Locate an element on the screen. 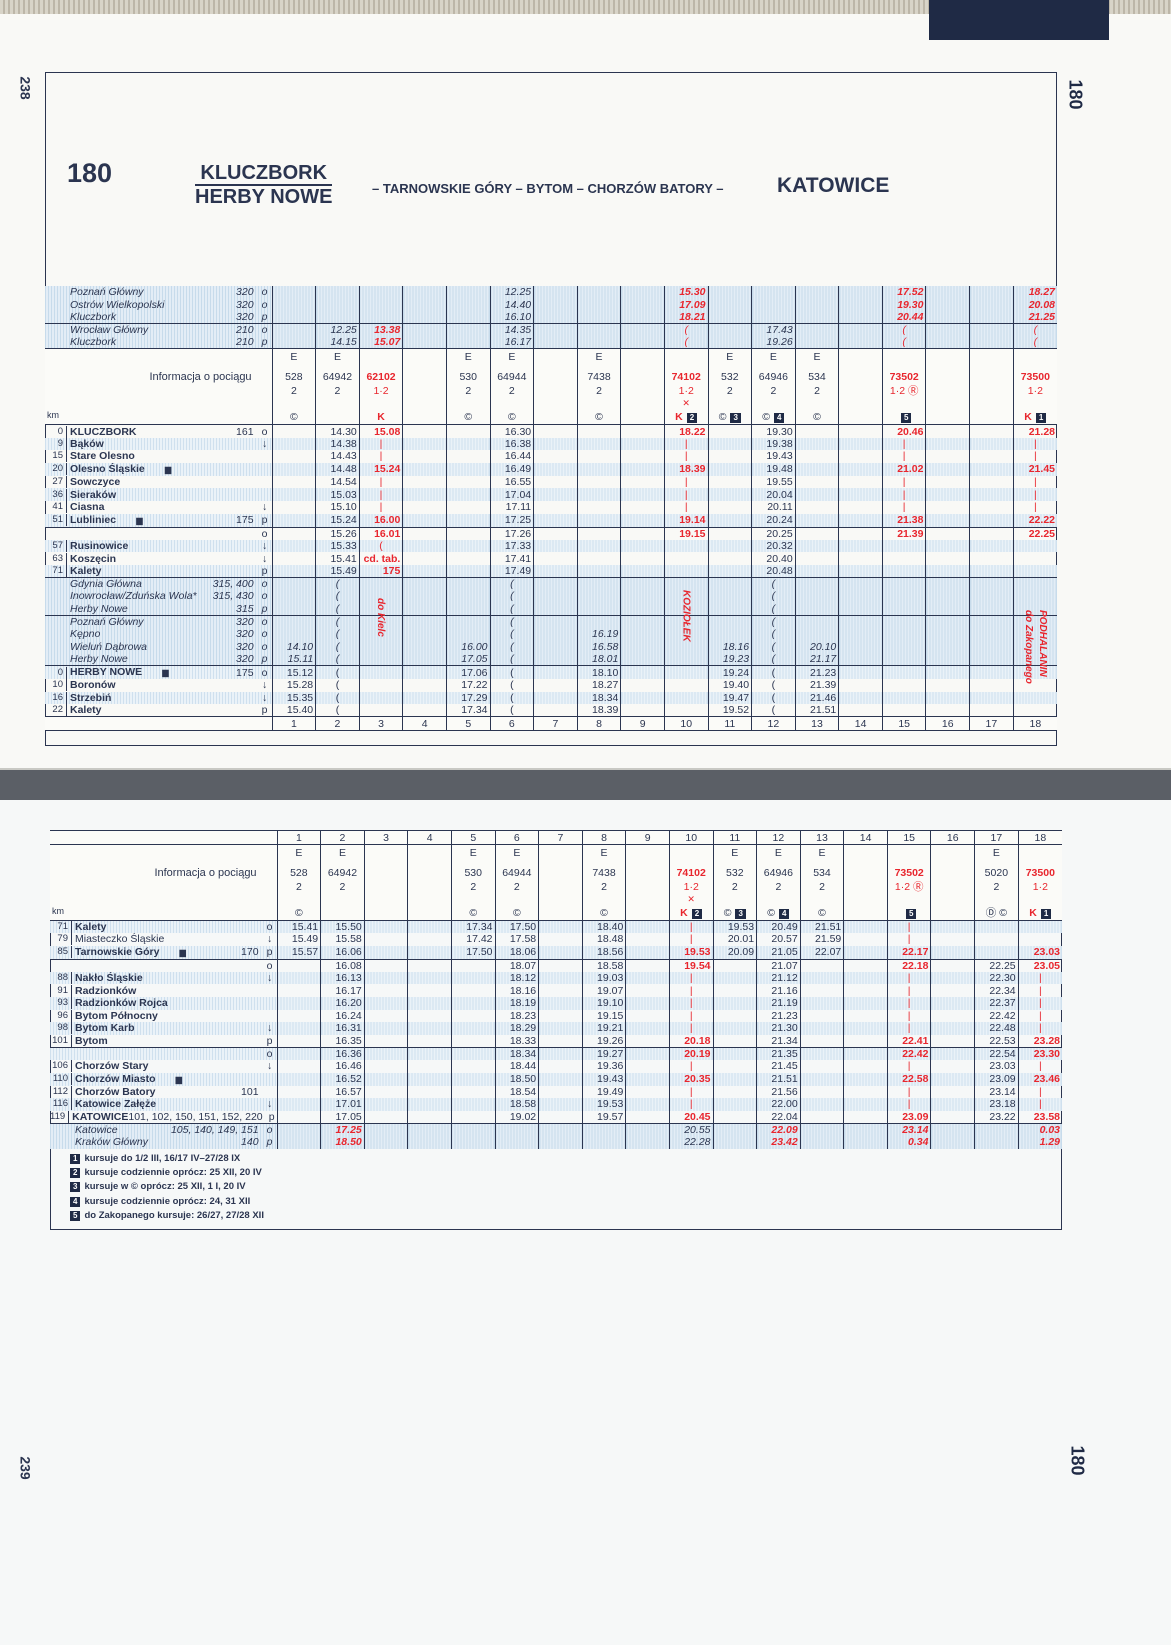 The width and height of the screenshot is (1171, 1645). time-cell: 23.28 is located at coordinates (1039, 1041).